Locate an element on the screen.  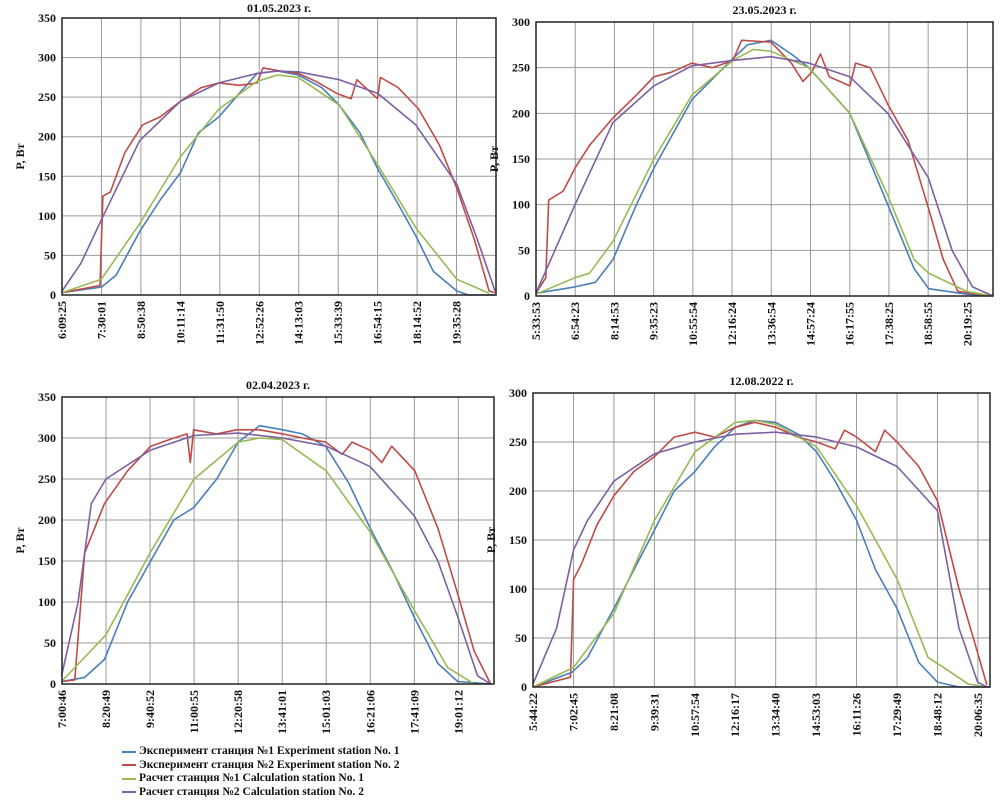
x-tick-label: 9:39:31 is located at coordinates (654, 712).